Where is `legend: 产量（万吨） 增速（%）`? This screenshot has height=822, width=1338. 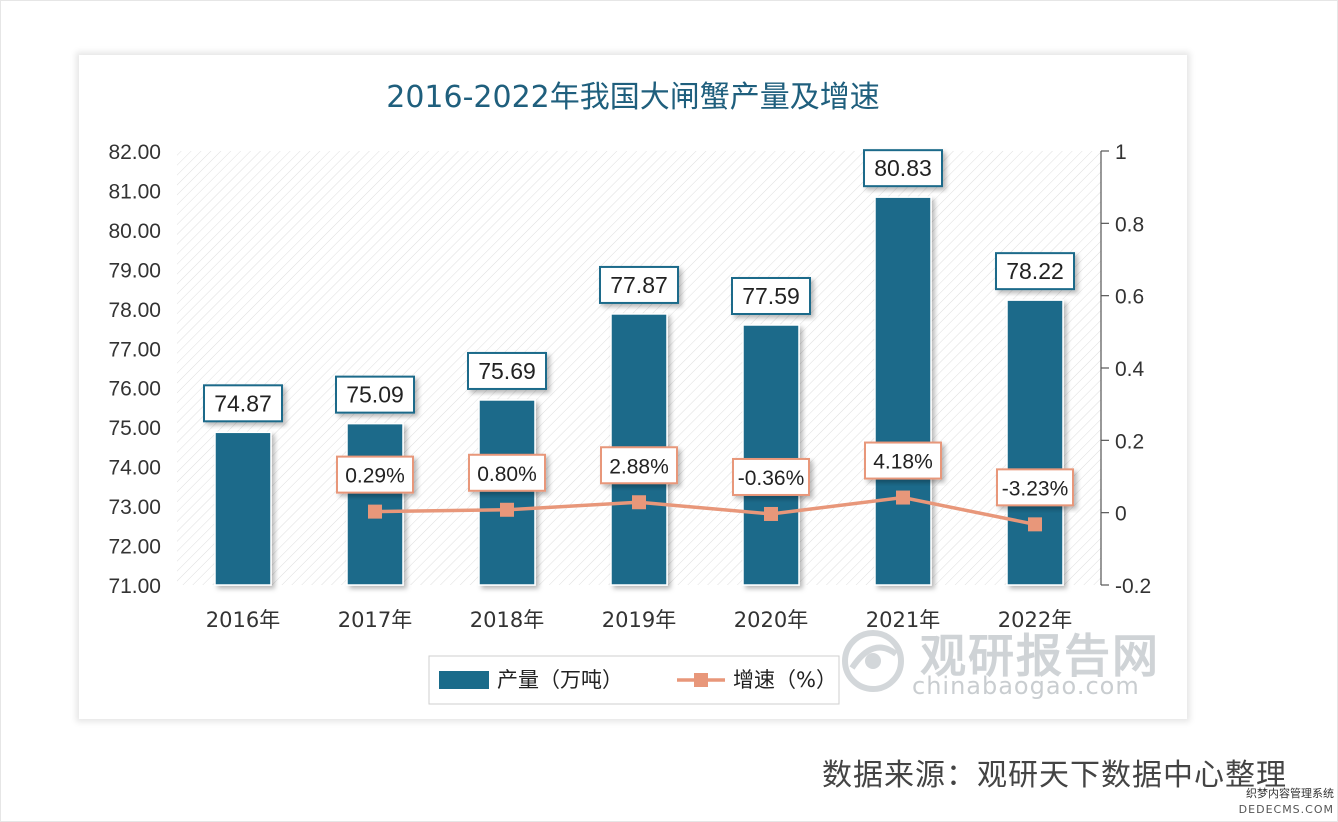 legend: 产量（万吨） 增速（%） is located at coordinates (634, 680).